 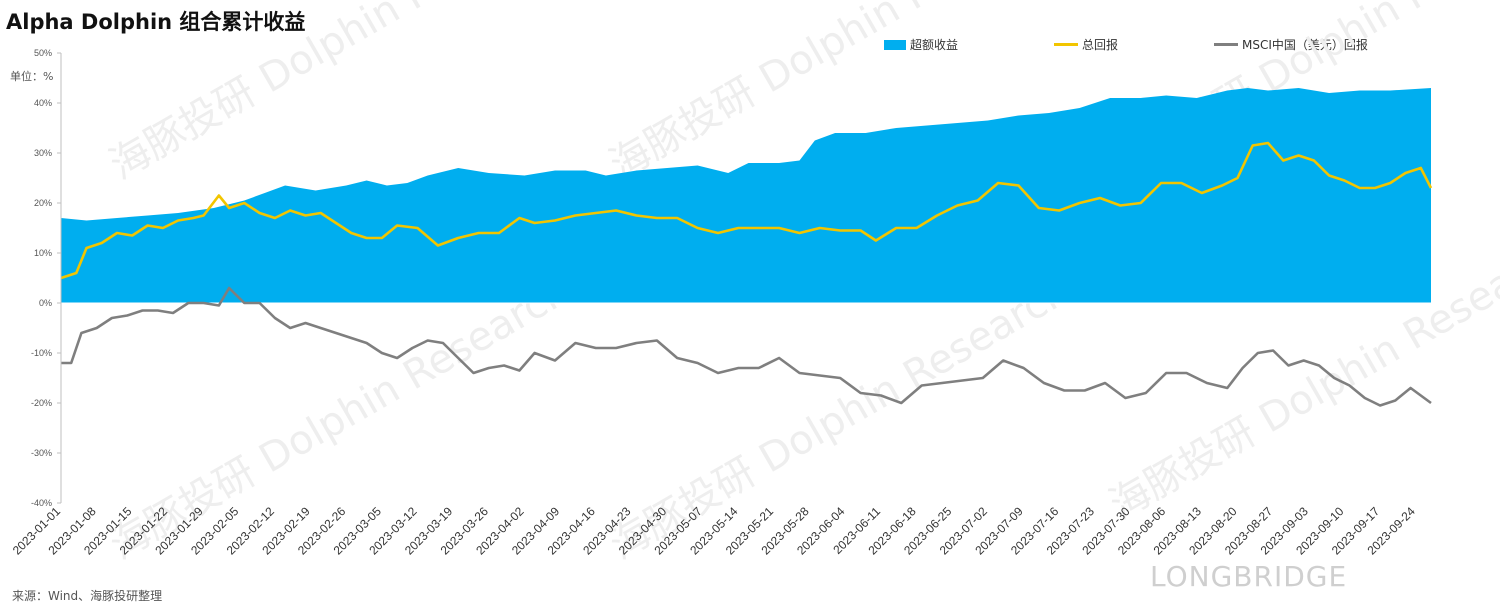 I want to click on y-axis: 50% 40% 30% 20% 10% 0% -10% -20% -30% -40%, so click(x=46, y=278).